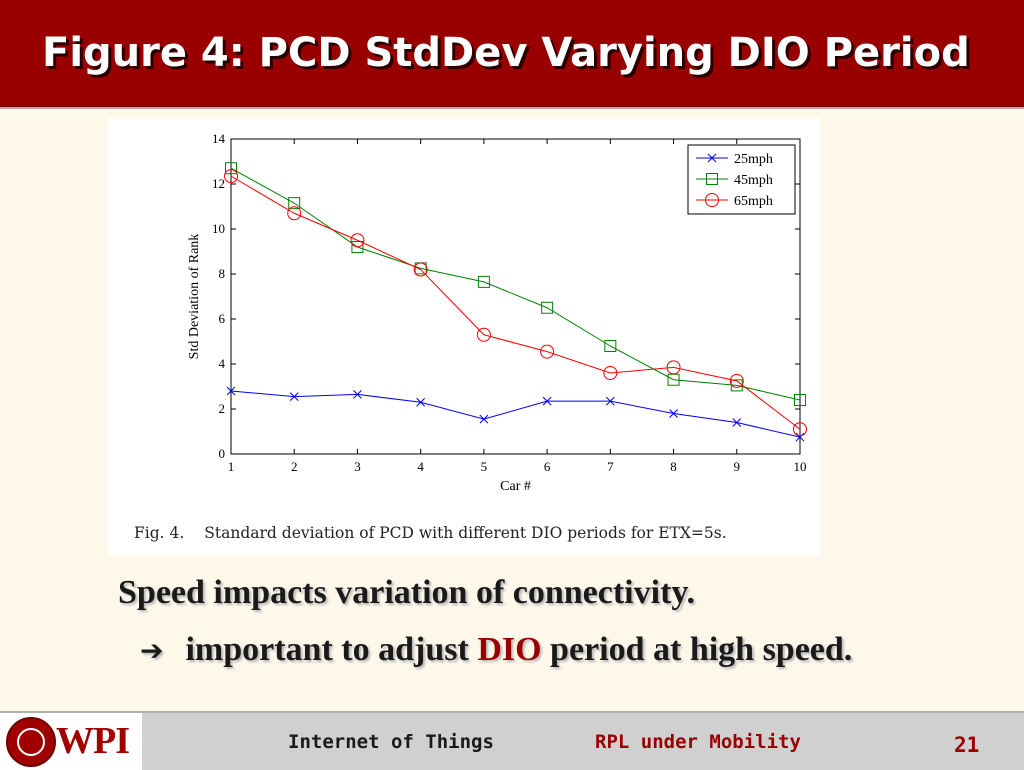  What do you see at coordinates (509, 649) in the screenshot?
I see `bullet2-highlight: DIO` at bounding box center [509, 649].